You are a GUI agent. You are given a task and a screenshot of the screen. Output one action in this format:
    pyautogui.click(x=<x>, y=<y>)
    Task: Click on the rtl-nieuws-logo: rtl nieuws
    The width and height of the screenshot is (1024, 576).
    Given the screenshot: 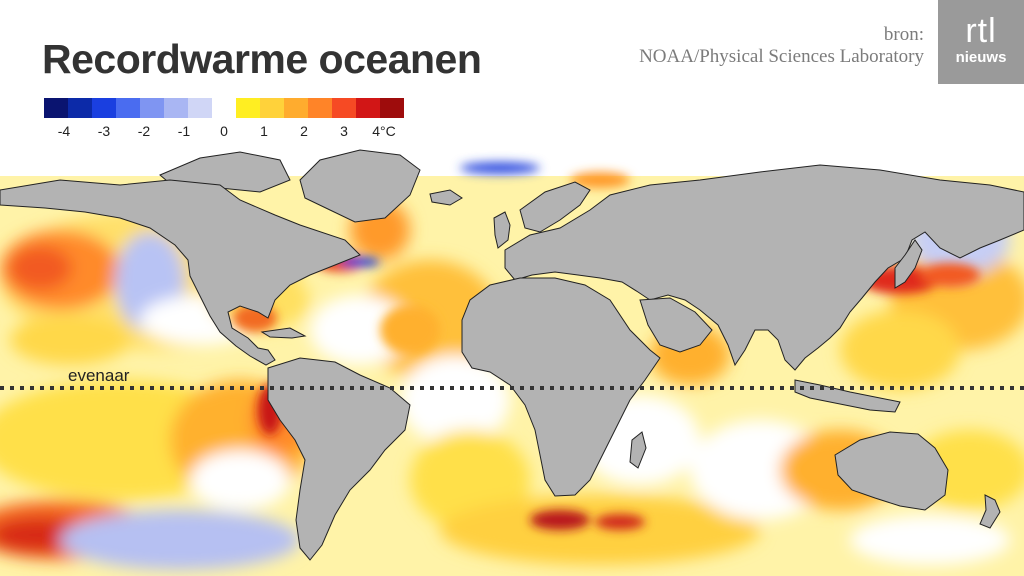 What is the action you would take?
    pyautogui.click(x=981, y=42)
    